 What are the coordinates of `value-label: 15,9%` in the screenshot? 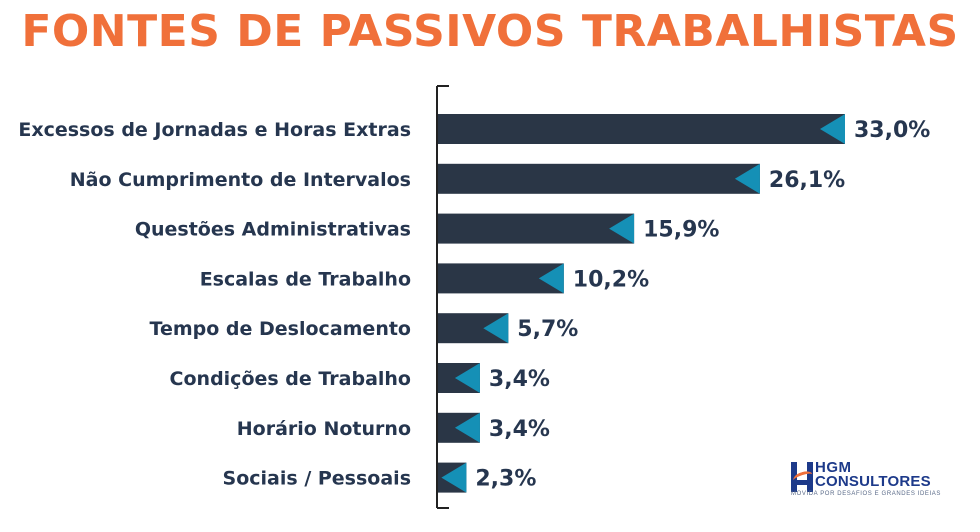 It's located at (681, 230).